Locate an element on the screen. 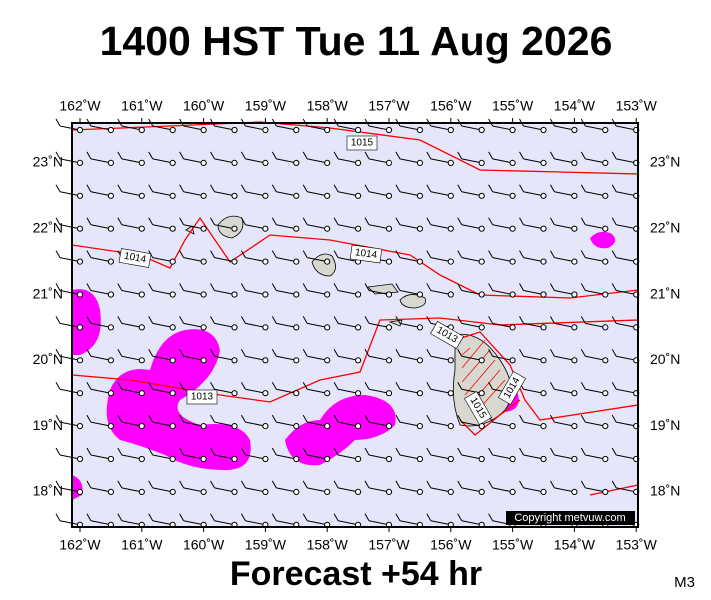  lat-label-right: 19˚N is located at coordinates (665, 425).